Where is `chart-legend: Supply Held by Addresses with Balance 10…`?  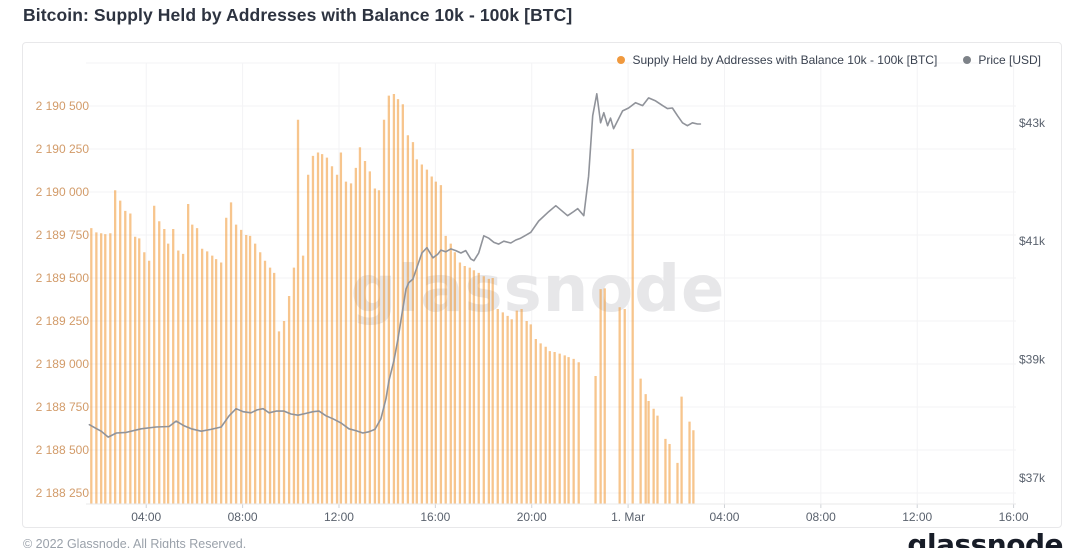
chart-legend: Supply Held by Addresses with Balance 10… is located at coordinates (829, 60).